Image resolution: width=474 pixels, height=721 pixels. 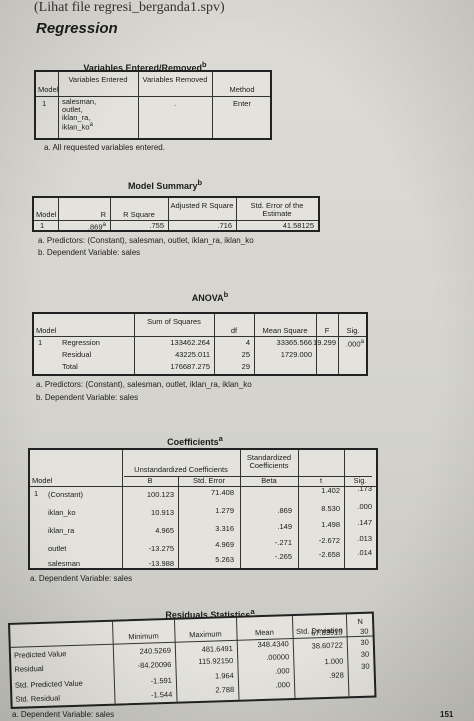 What do you see at coordinates (224, 510) in the screenshot?
I see `coef-row-se: 1.279` at bounding box center [224, 510].